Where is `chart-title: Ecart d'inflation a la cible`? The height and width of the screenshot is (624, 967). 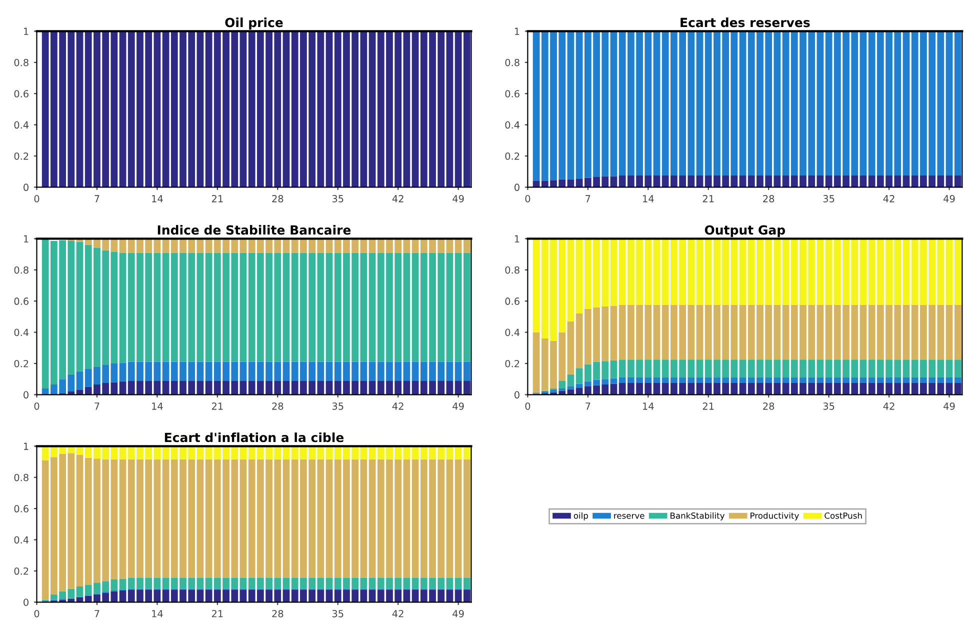 chart-title: Ecart d'inflation a la cible is located at coordinates (254, 437).